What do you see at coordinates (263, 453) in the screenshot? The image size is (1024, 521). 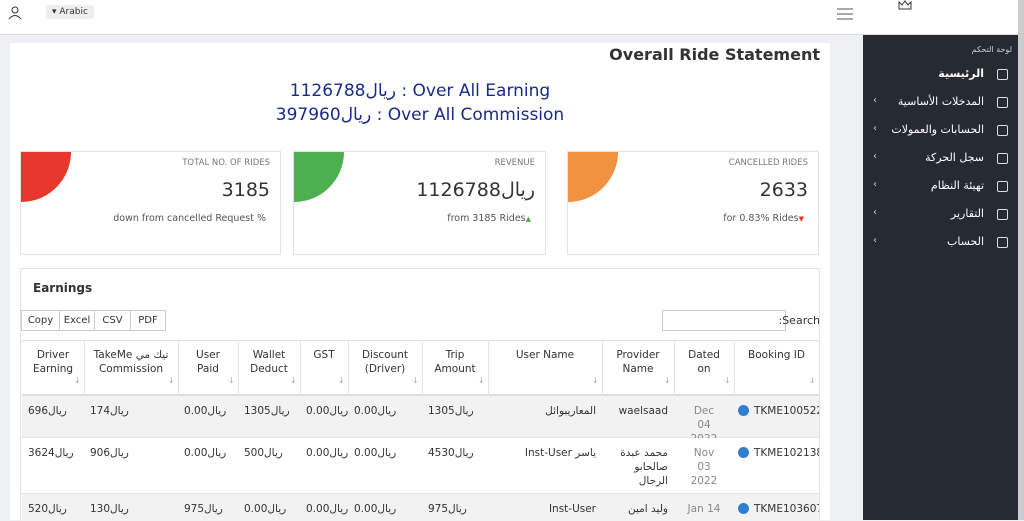 I see `table-cell: ريال500` at bounding box center [263, 453].